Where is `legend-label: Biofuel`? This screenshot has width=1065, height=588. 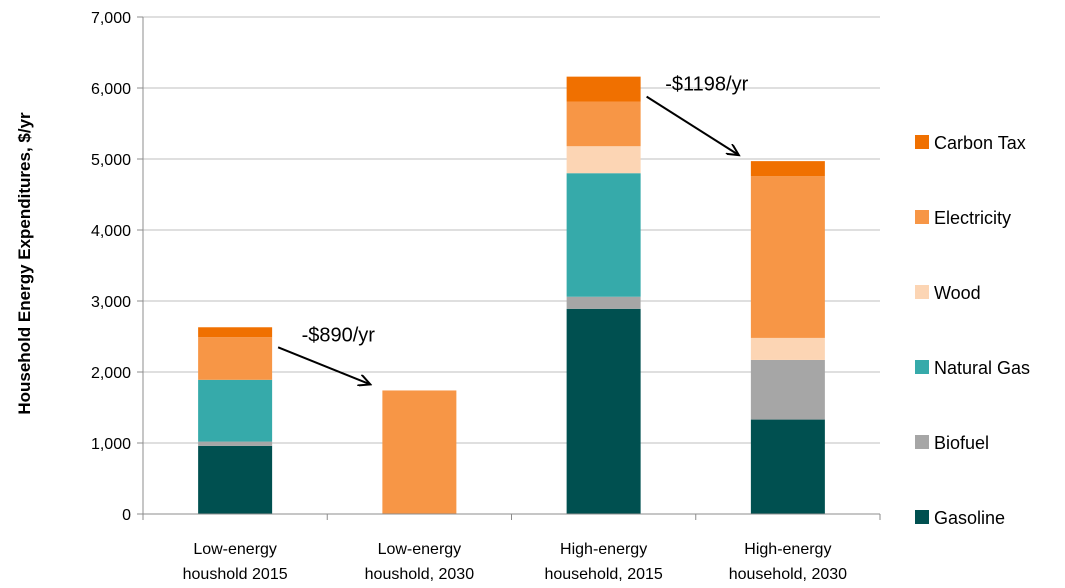 legend-label: Biofuel is located at coordinates (961, 443).